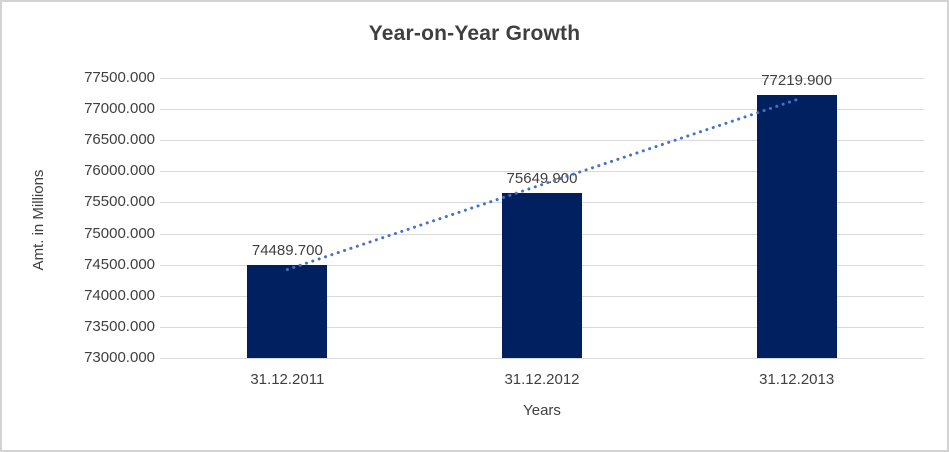  I want to click on y-tick-label: 77500.000, so click(119, 77).